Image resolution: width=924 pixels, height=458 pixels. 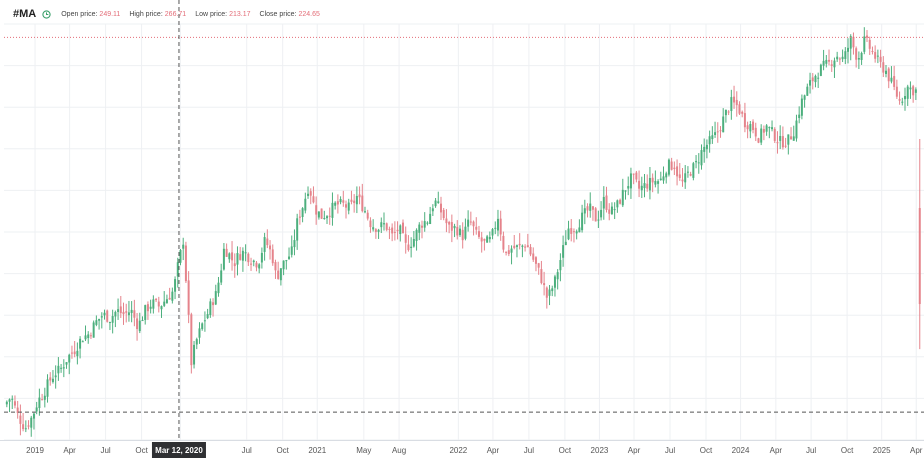 What do you see at coordinates (175, 14) in the screenshot?
I see `high-price-value: 266.71` at bounding box center [175, 14].